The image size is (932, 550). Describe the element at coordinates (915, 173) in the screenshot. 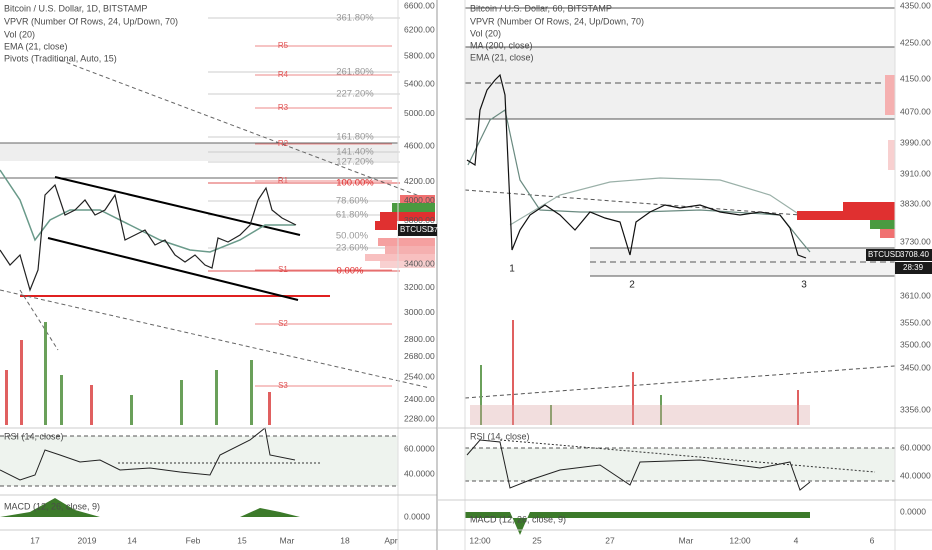

I see `price-axis-label: 3910.00` at that location.